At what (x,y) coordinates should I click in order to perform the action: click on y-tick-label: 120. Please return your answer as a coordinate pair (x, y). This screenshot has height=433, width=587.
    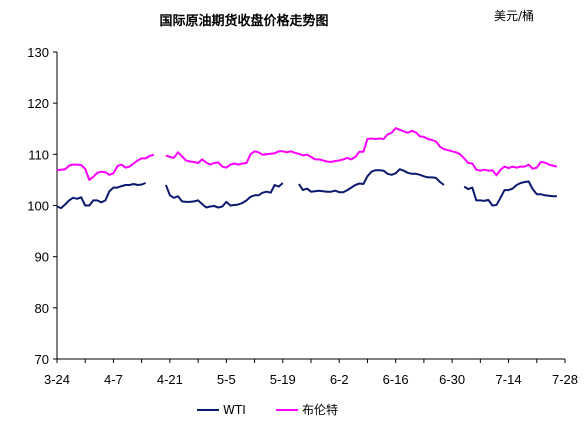
    Looking at the image, I should click on (38, 103).